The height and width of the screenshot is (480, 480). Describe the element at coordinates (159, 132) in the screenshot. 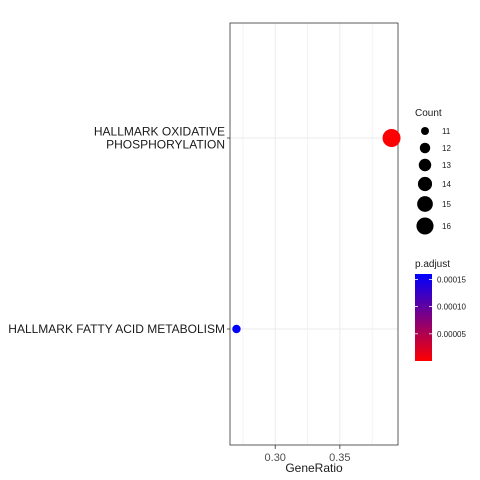

I see `y-tick-label: HALLMARK OXIDATIVE` at that location.